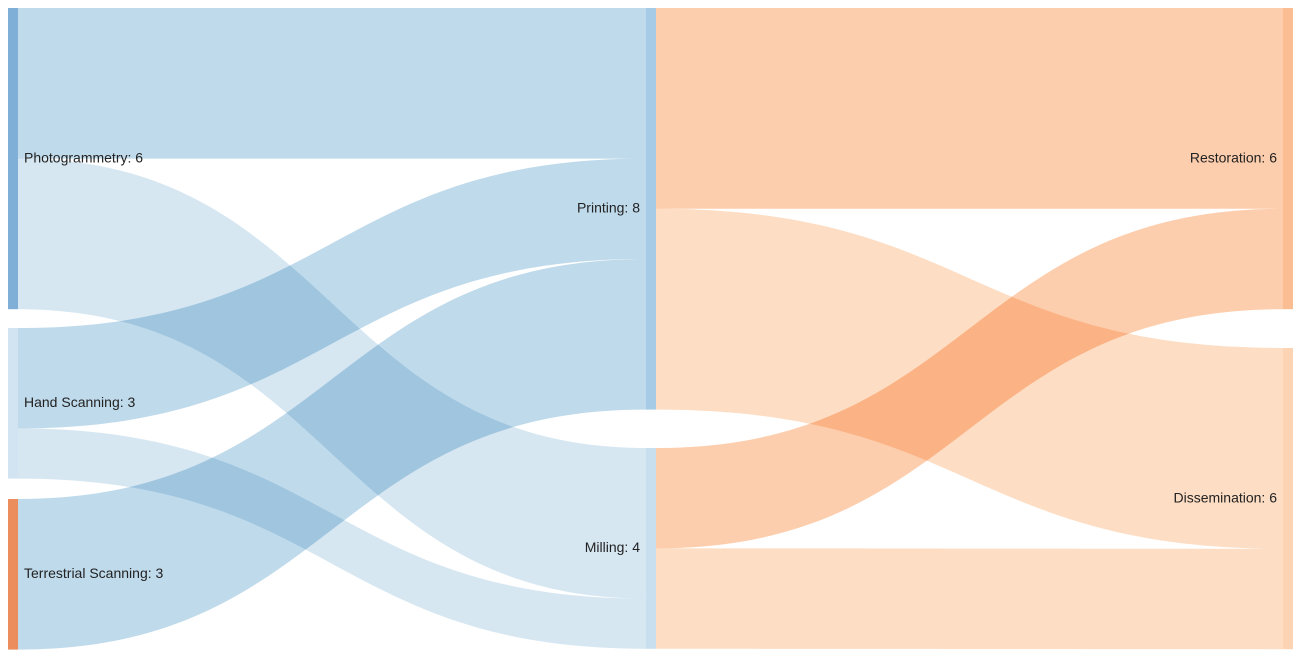 The width and height of the screenshot is (1295, 651). What do you see at coordinates (608, 208) in the screenshot?
I see `node-label-printing: Printing: 8` at bounding box center [608, 208].